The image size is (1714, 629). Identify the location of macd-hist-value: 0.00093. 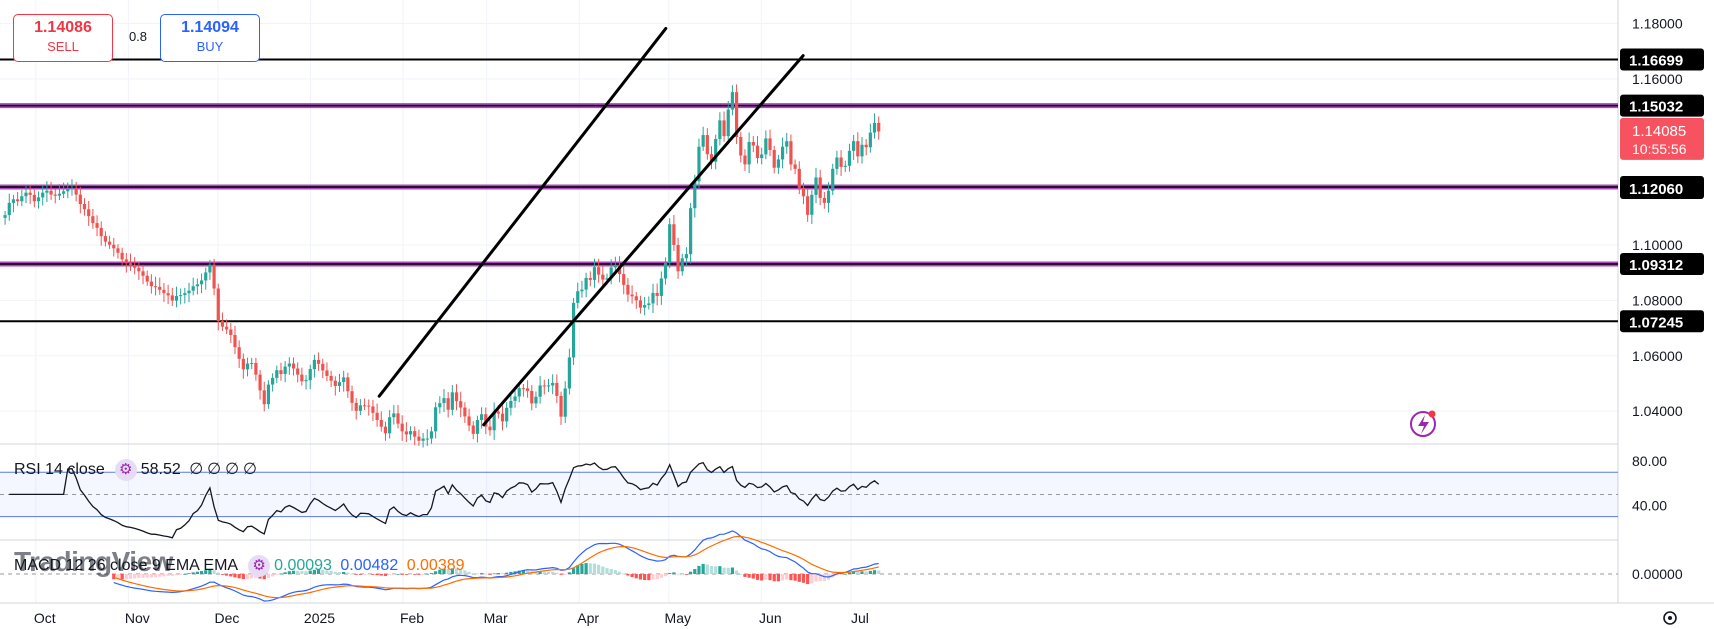
(303, 566).